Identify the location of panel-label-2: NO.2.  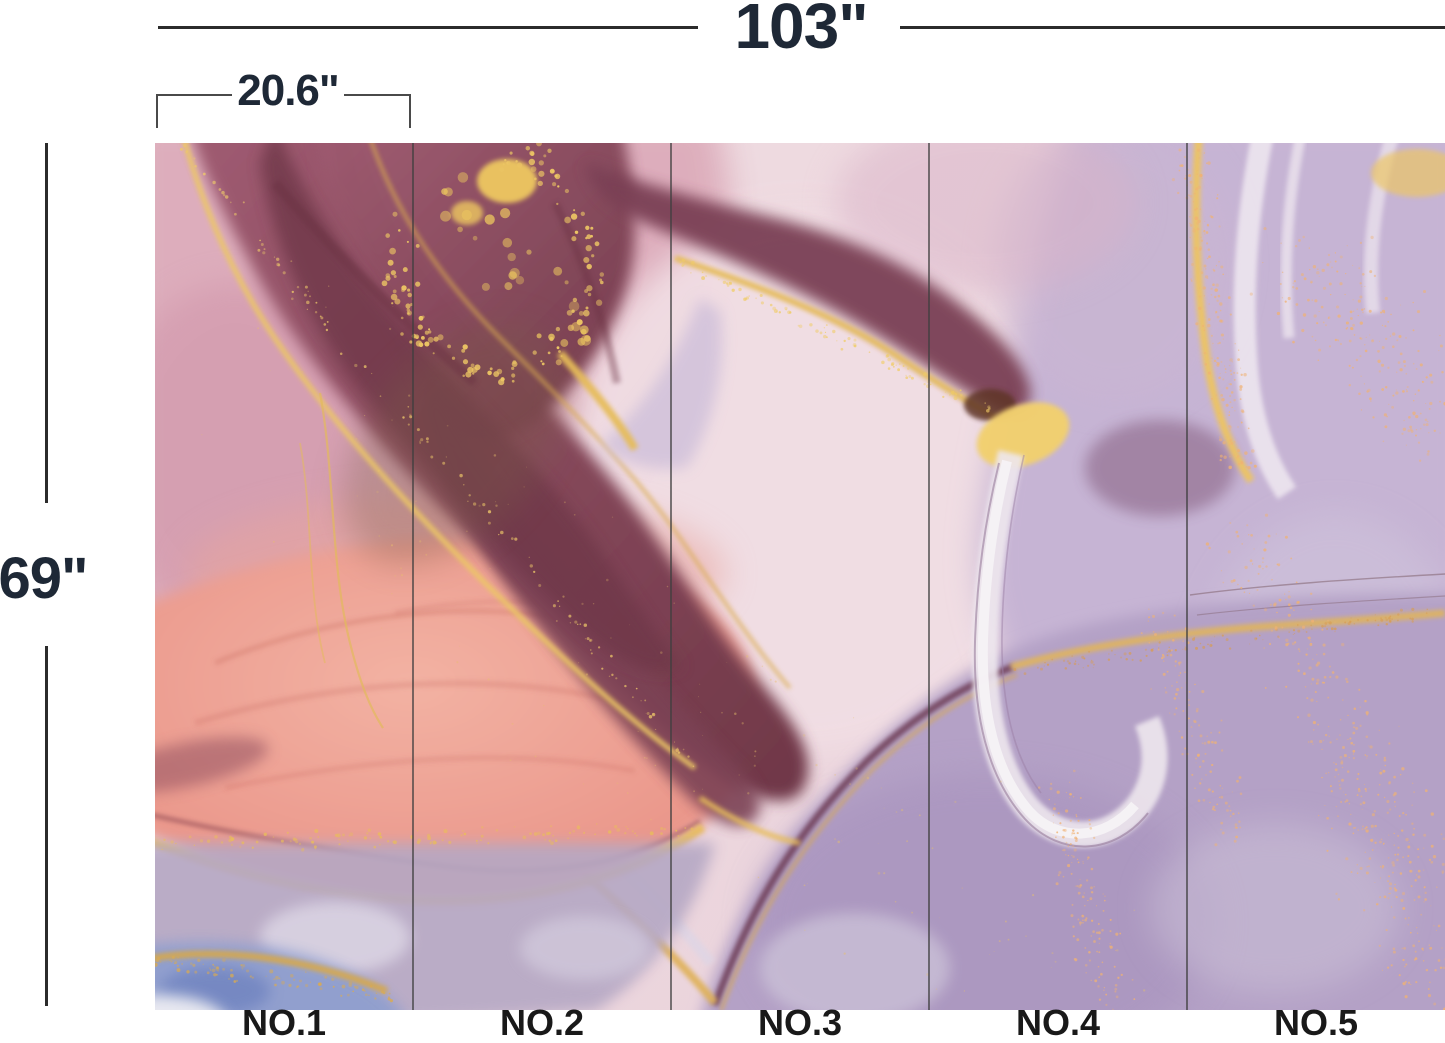
(542, 1023).